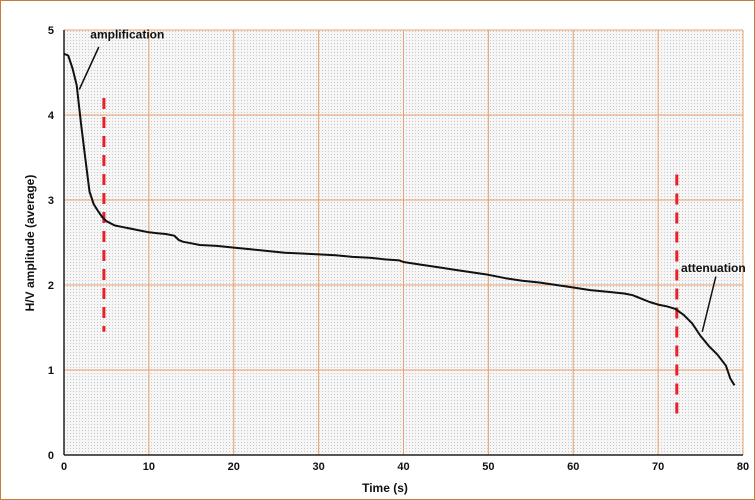  I want to click on y-tick-label-4: 4, so click(51, 116).